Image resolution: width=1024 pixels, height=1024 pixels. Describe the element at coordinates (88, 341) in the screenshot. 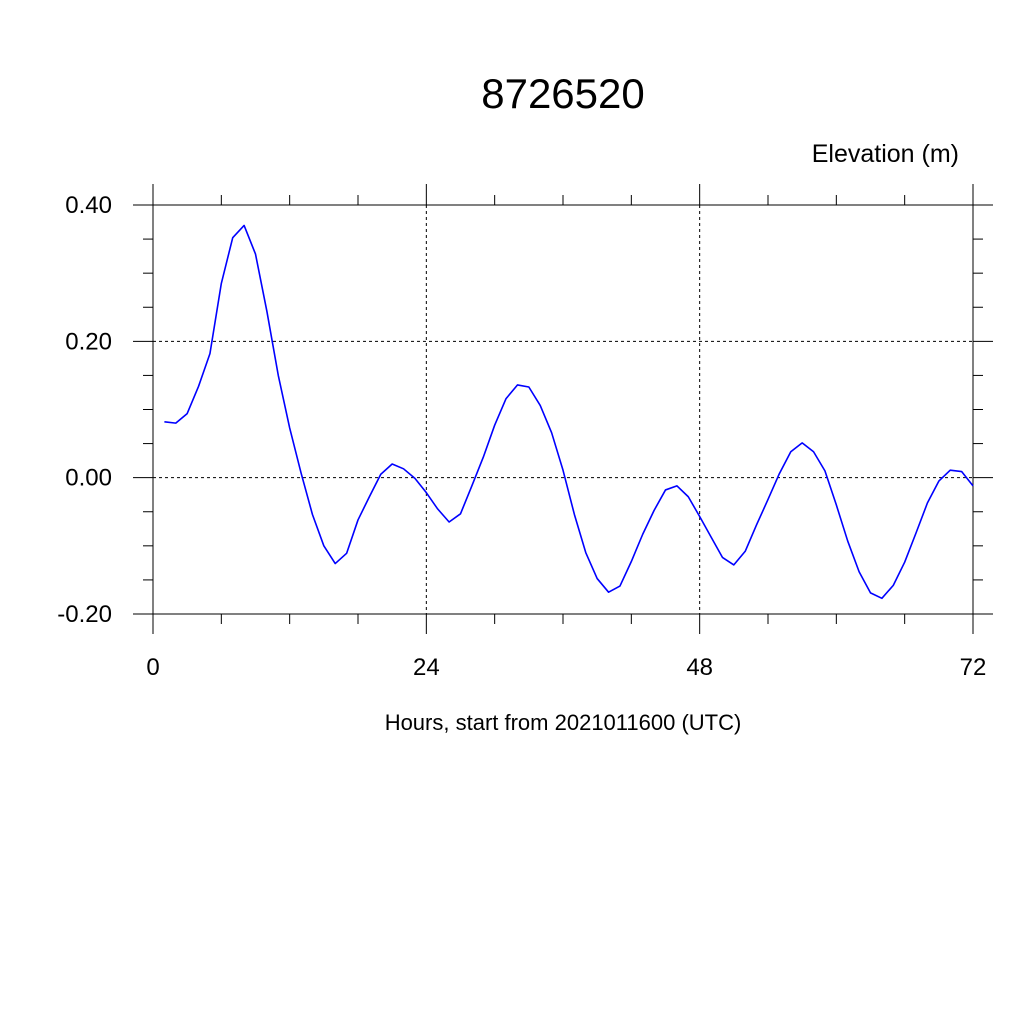

I see `y-tick-label: 0.20` at that location.